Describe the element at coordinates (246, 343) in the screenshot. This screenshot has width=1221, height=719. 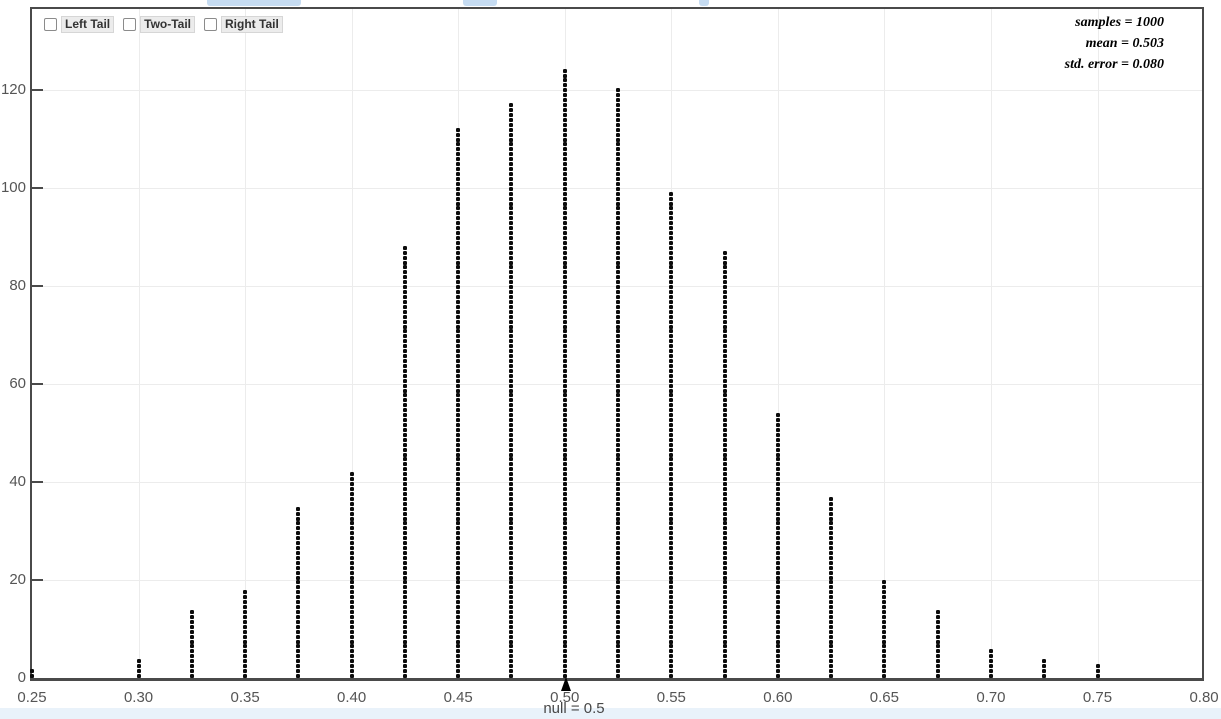
I see `v-gridline` at that location.